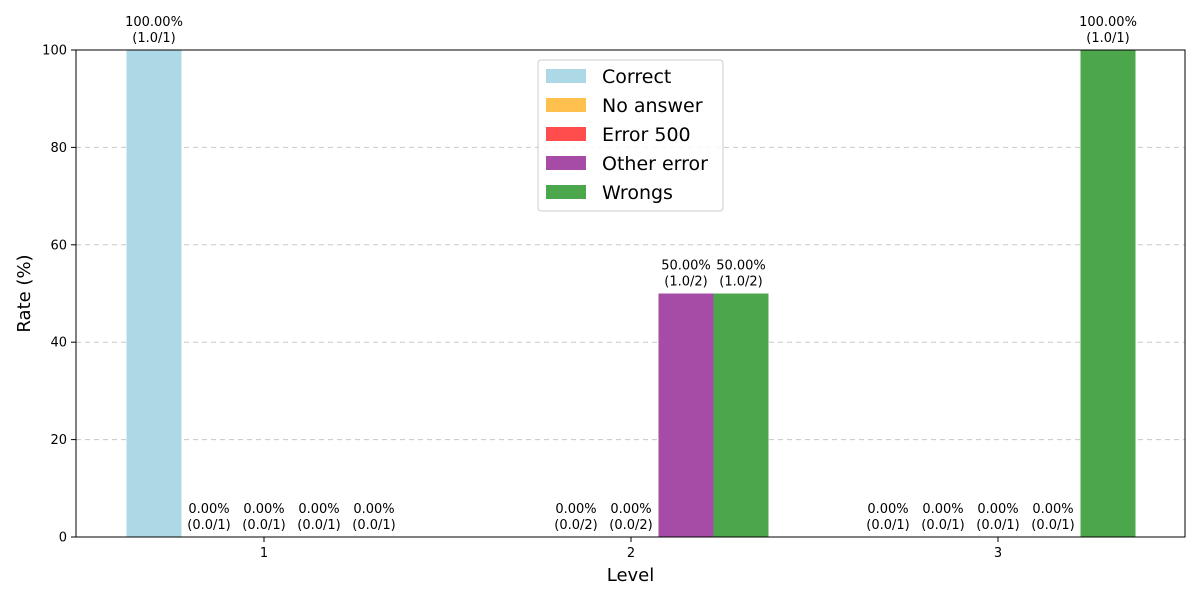 The height and width of the screenshot is (600, 1200). I want to click on x-tick-label: 3, so click(998, 553).